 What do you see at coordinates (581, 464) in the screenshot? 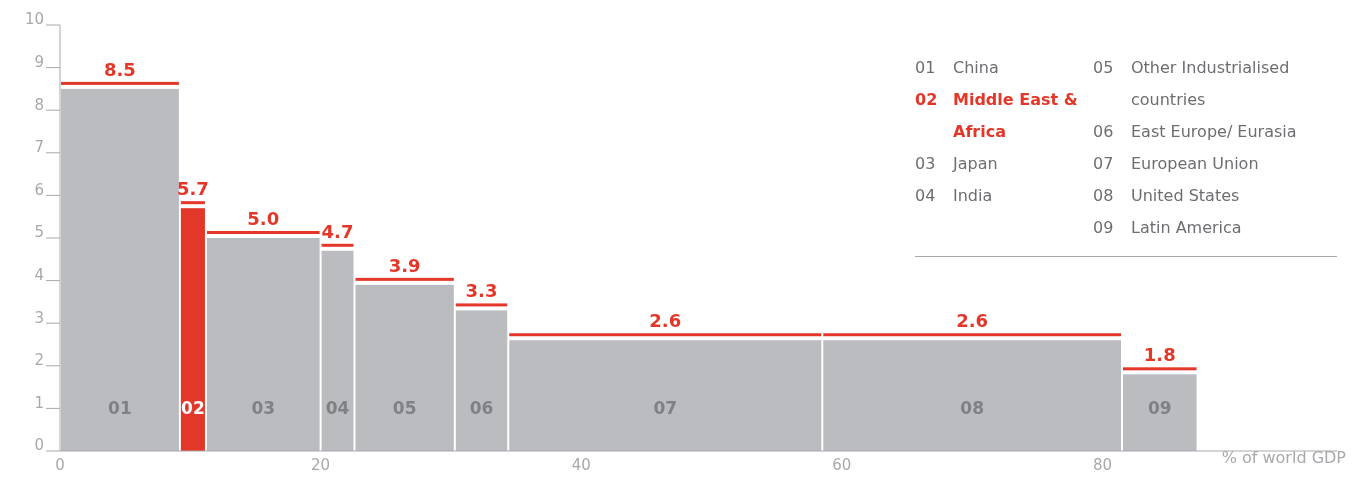
I see `x-tick-label: 40` at bounding box center [581, 464].